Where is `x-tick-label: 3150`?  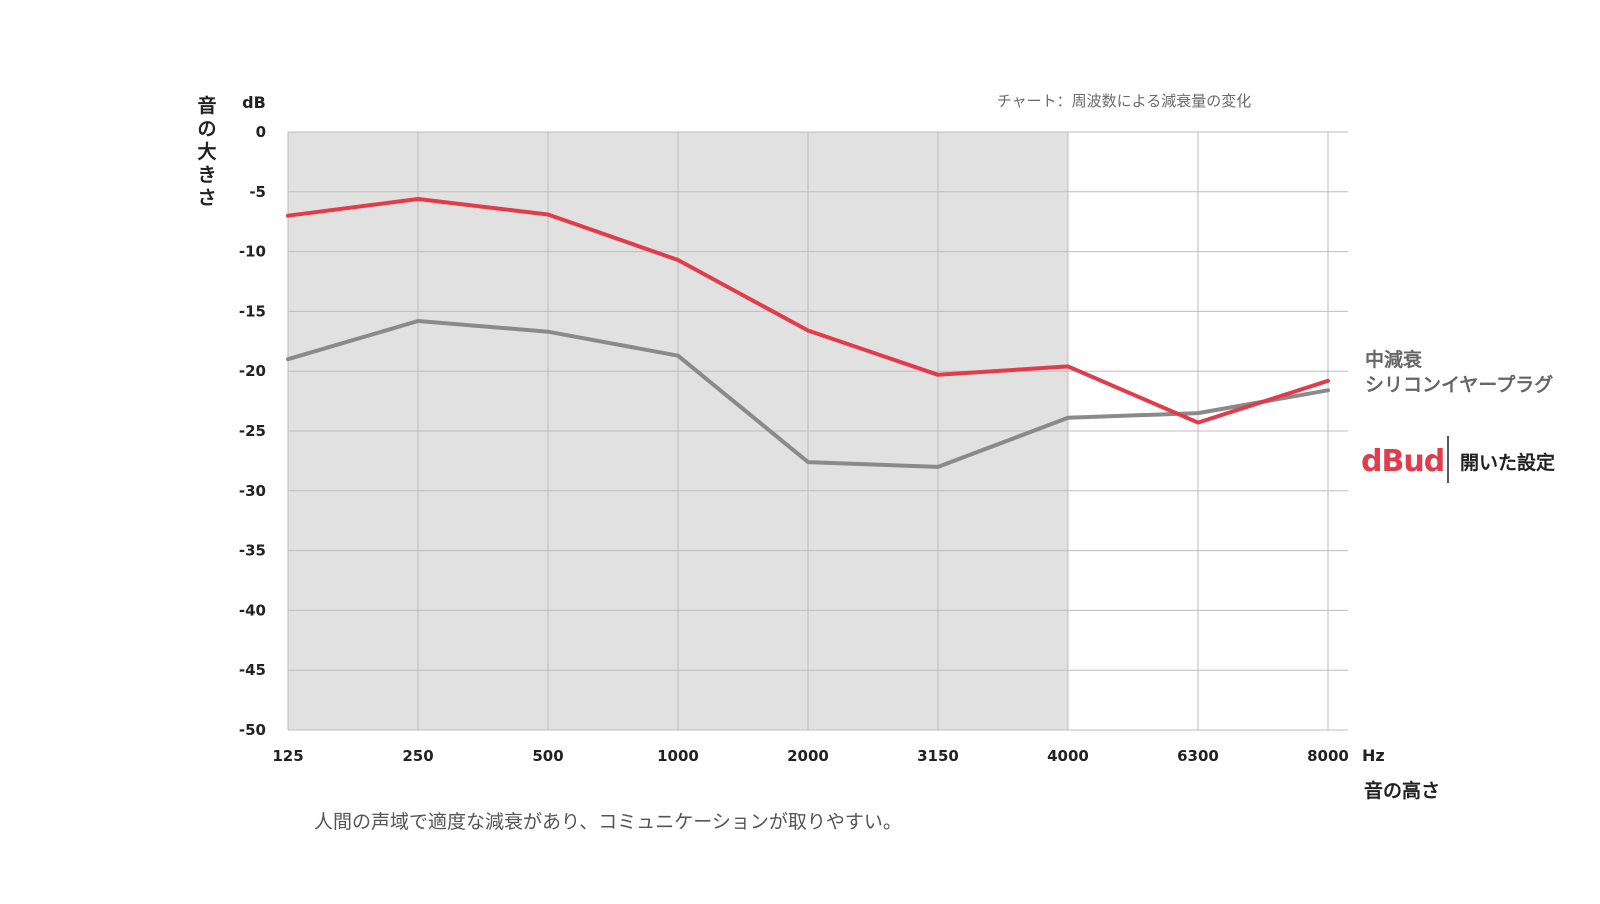 x-tick-label: 3150 is located at coordinates (938, 756).